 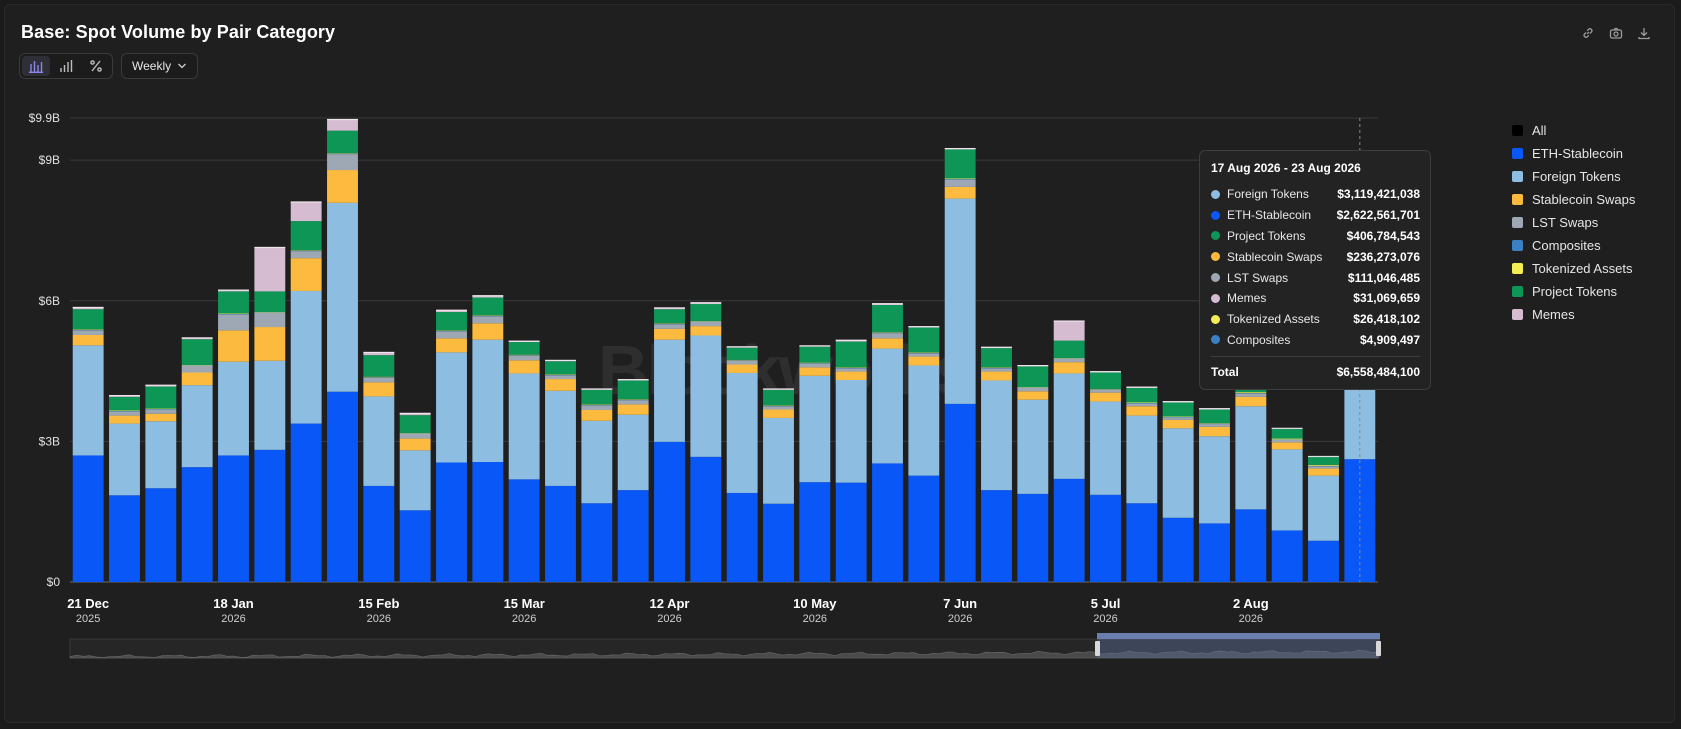 What do you see at coordinates (1616, 33) in the screenshot?
I see `camera-icon` at bounding box center [1616, 33].